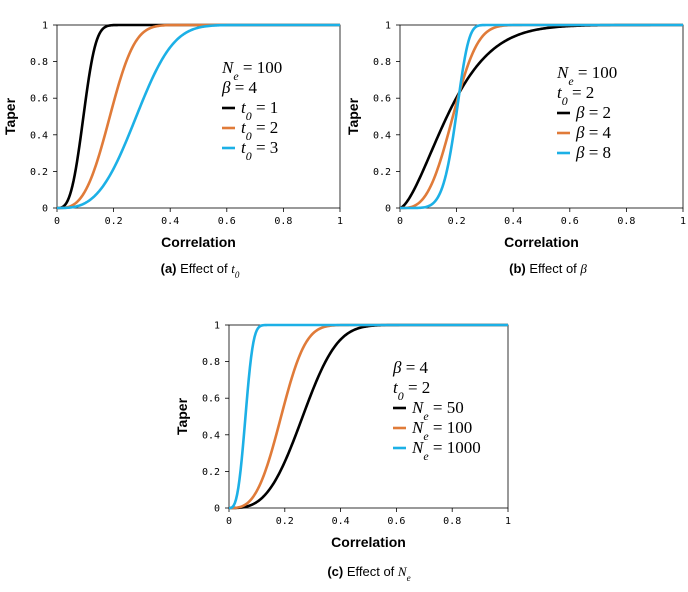  I want to click on legend-entry: Ne = 100, so click(441, 430).